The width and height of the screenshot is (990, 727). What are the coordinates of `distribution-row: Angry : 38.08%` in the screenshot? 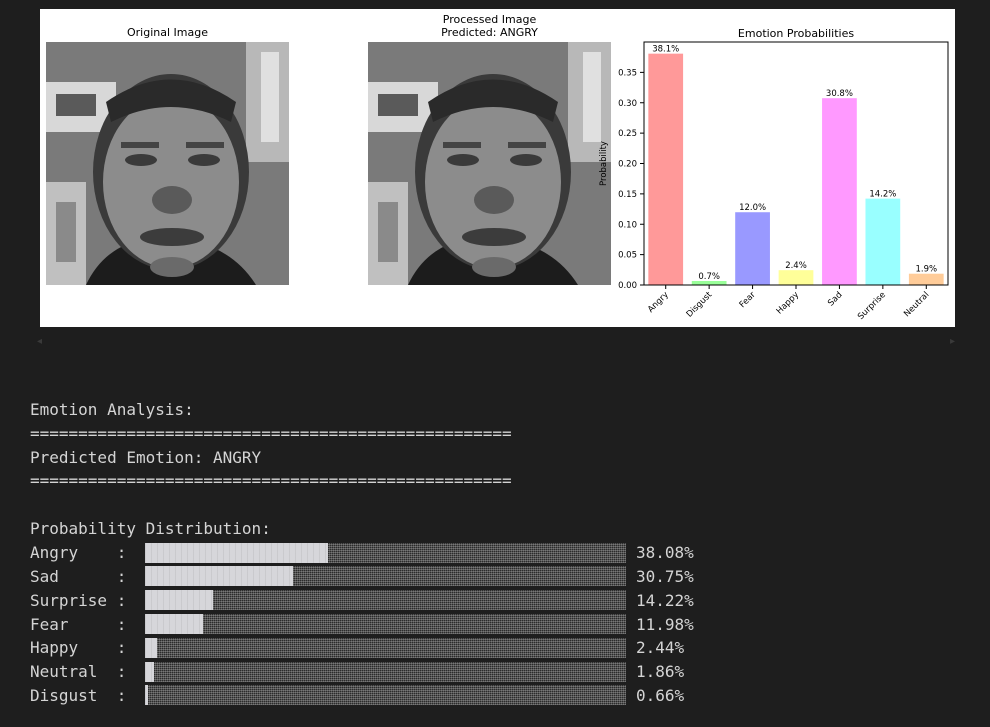 It's located at (390, 553).